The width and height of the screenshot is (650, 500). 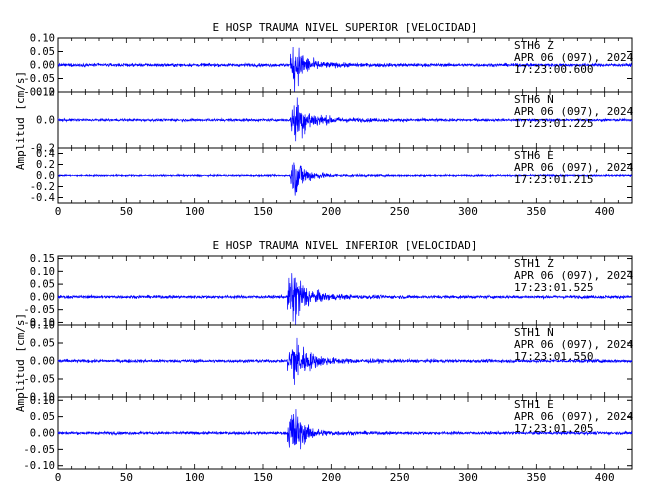 I want to click on station-component-label: STH6 Z, so click(x=534, y=45).